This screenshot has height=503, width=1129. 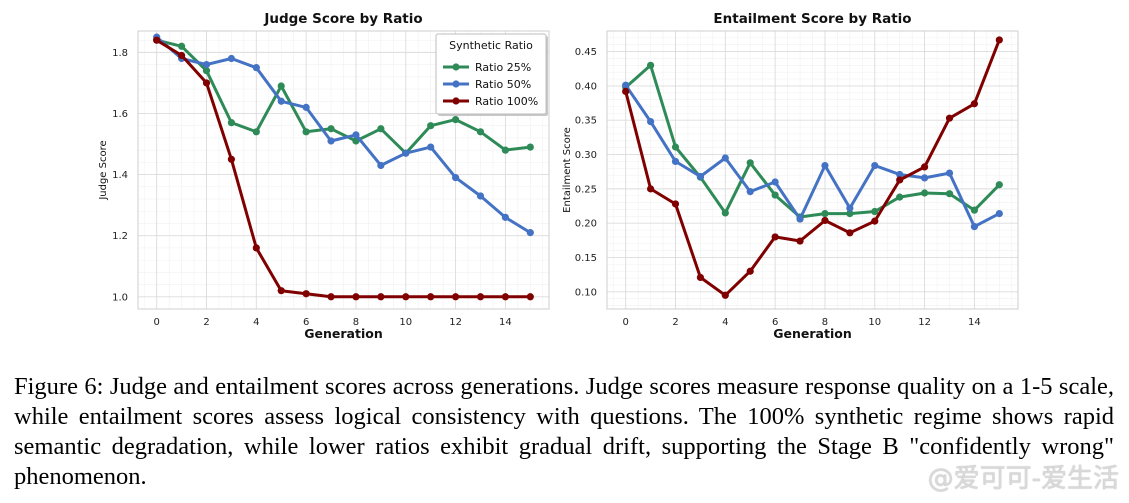 What do you see at coordinates (586, 189) in the screenshot?
I see `y-tick-label: 0.25` at bounding box center [586, 189].